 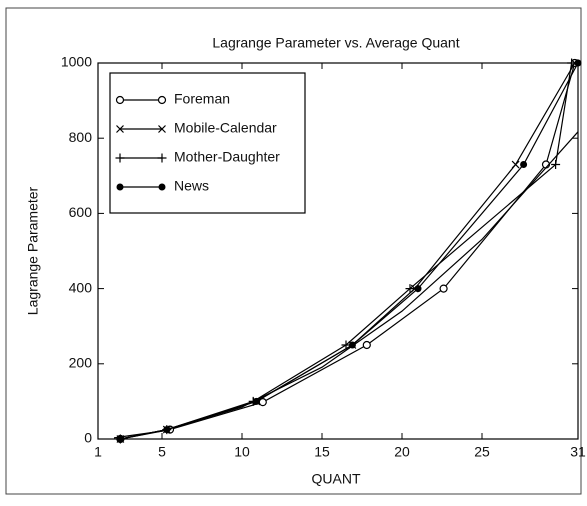 What do you see at coordinates (336, 479) in the screenshot?
I see `x-axis-label: QUANT` at bounding box center [336, 479].